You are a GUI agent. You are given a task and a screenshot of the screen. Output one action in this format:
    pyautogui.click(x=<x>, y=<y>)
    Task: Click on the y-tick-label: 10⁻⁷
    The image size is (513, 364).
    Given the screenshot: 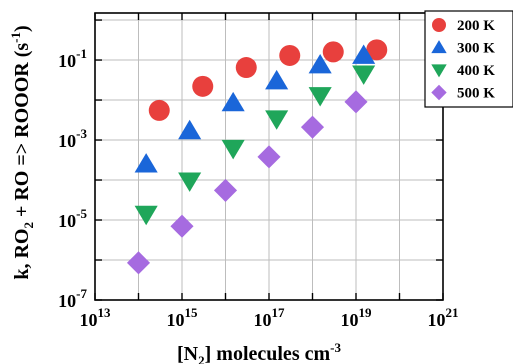 What is the action you would take?
    pyautogui.click(x=72, y=298)
    